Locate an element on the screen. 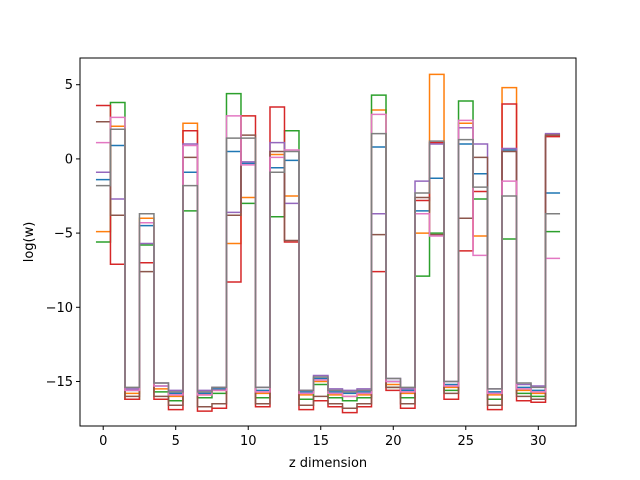  x-tick-label: 15 is located at coordinates (320, 441).